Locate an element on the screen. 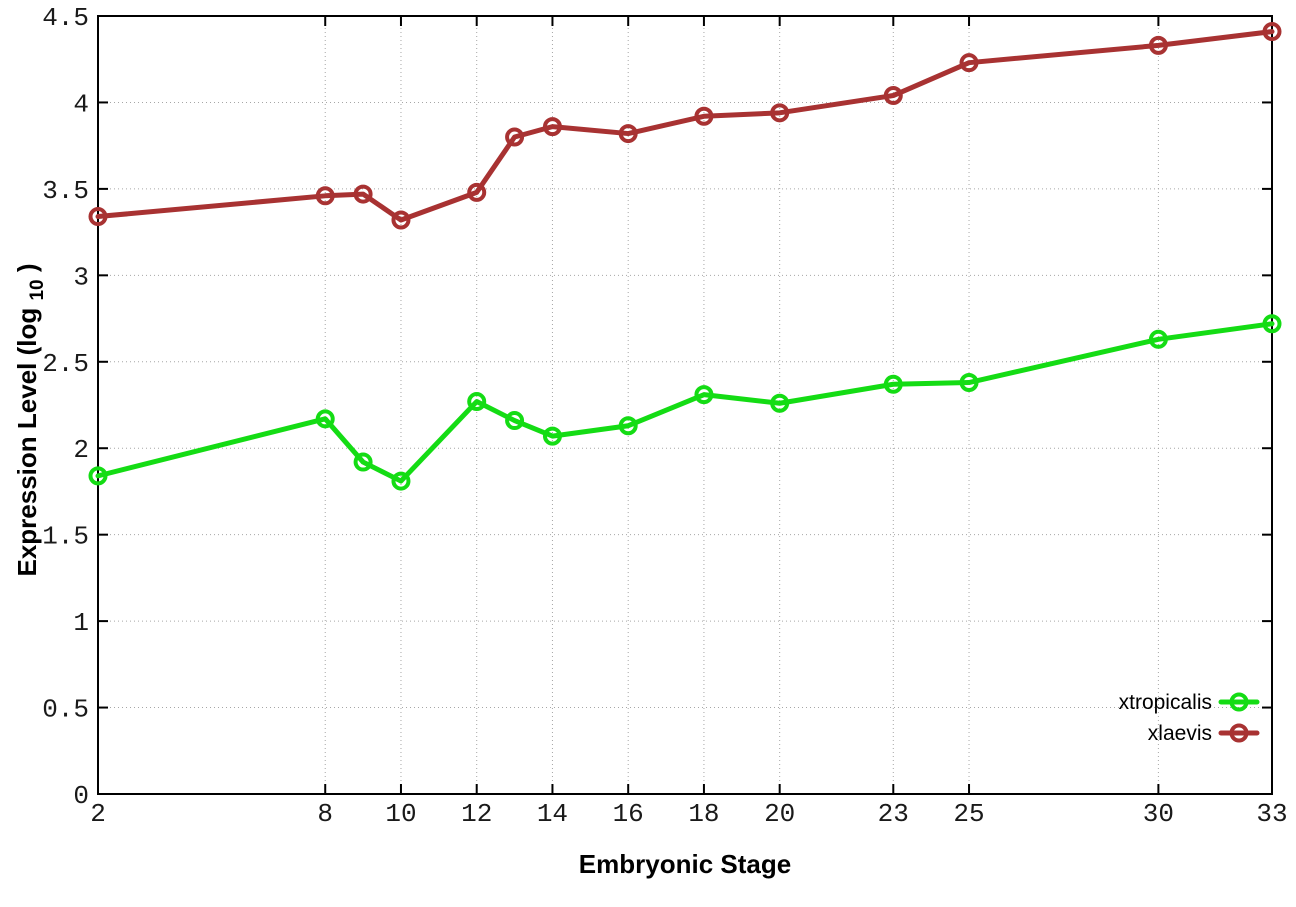 The image size is (1296, 907). y-tick-label: 3 is located at coordinates (81, 277).